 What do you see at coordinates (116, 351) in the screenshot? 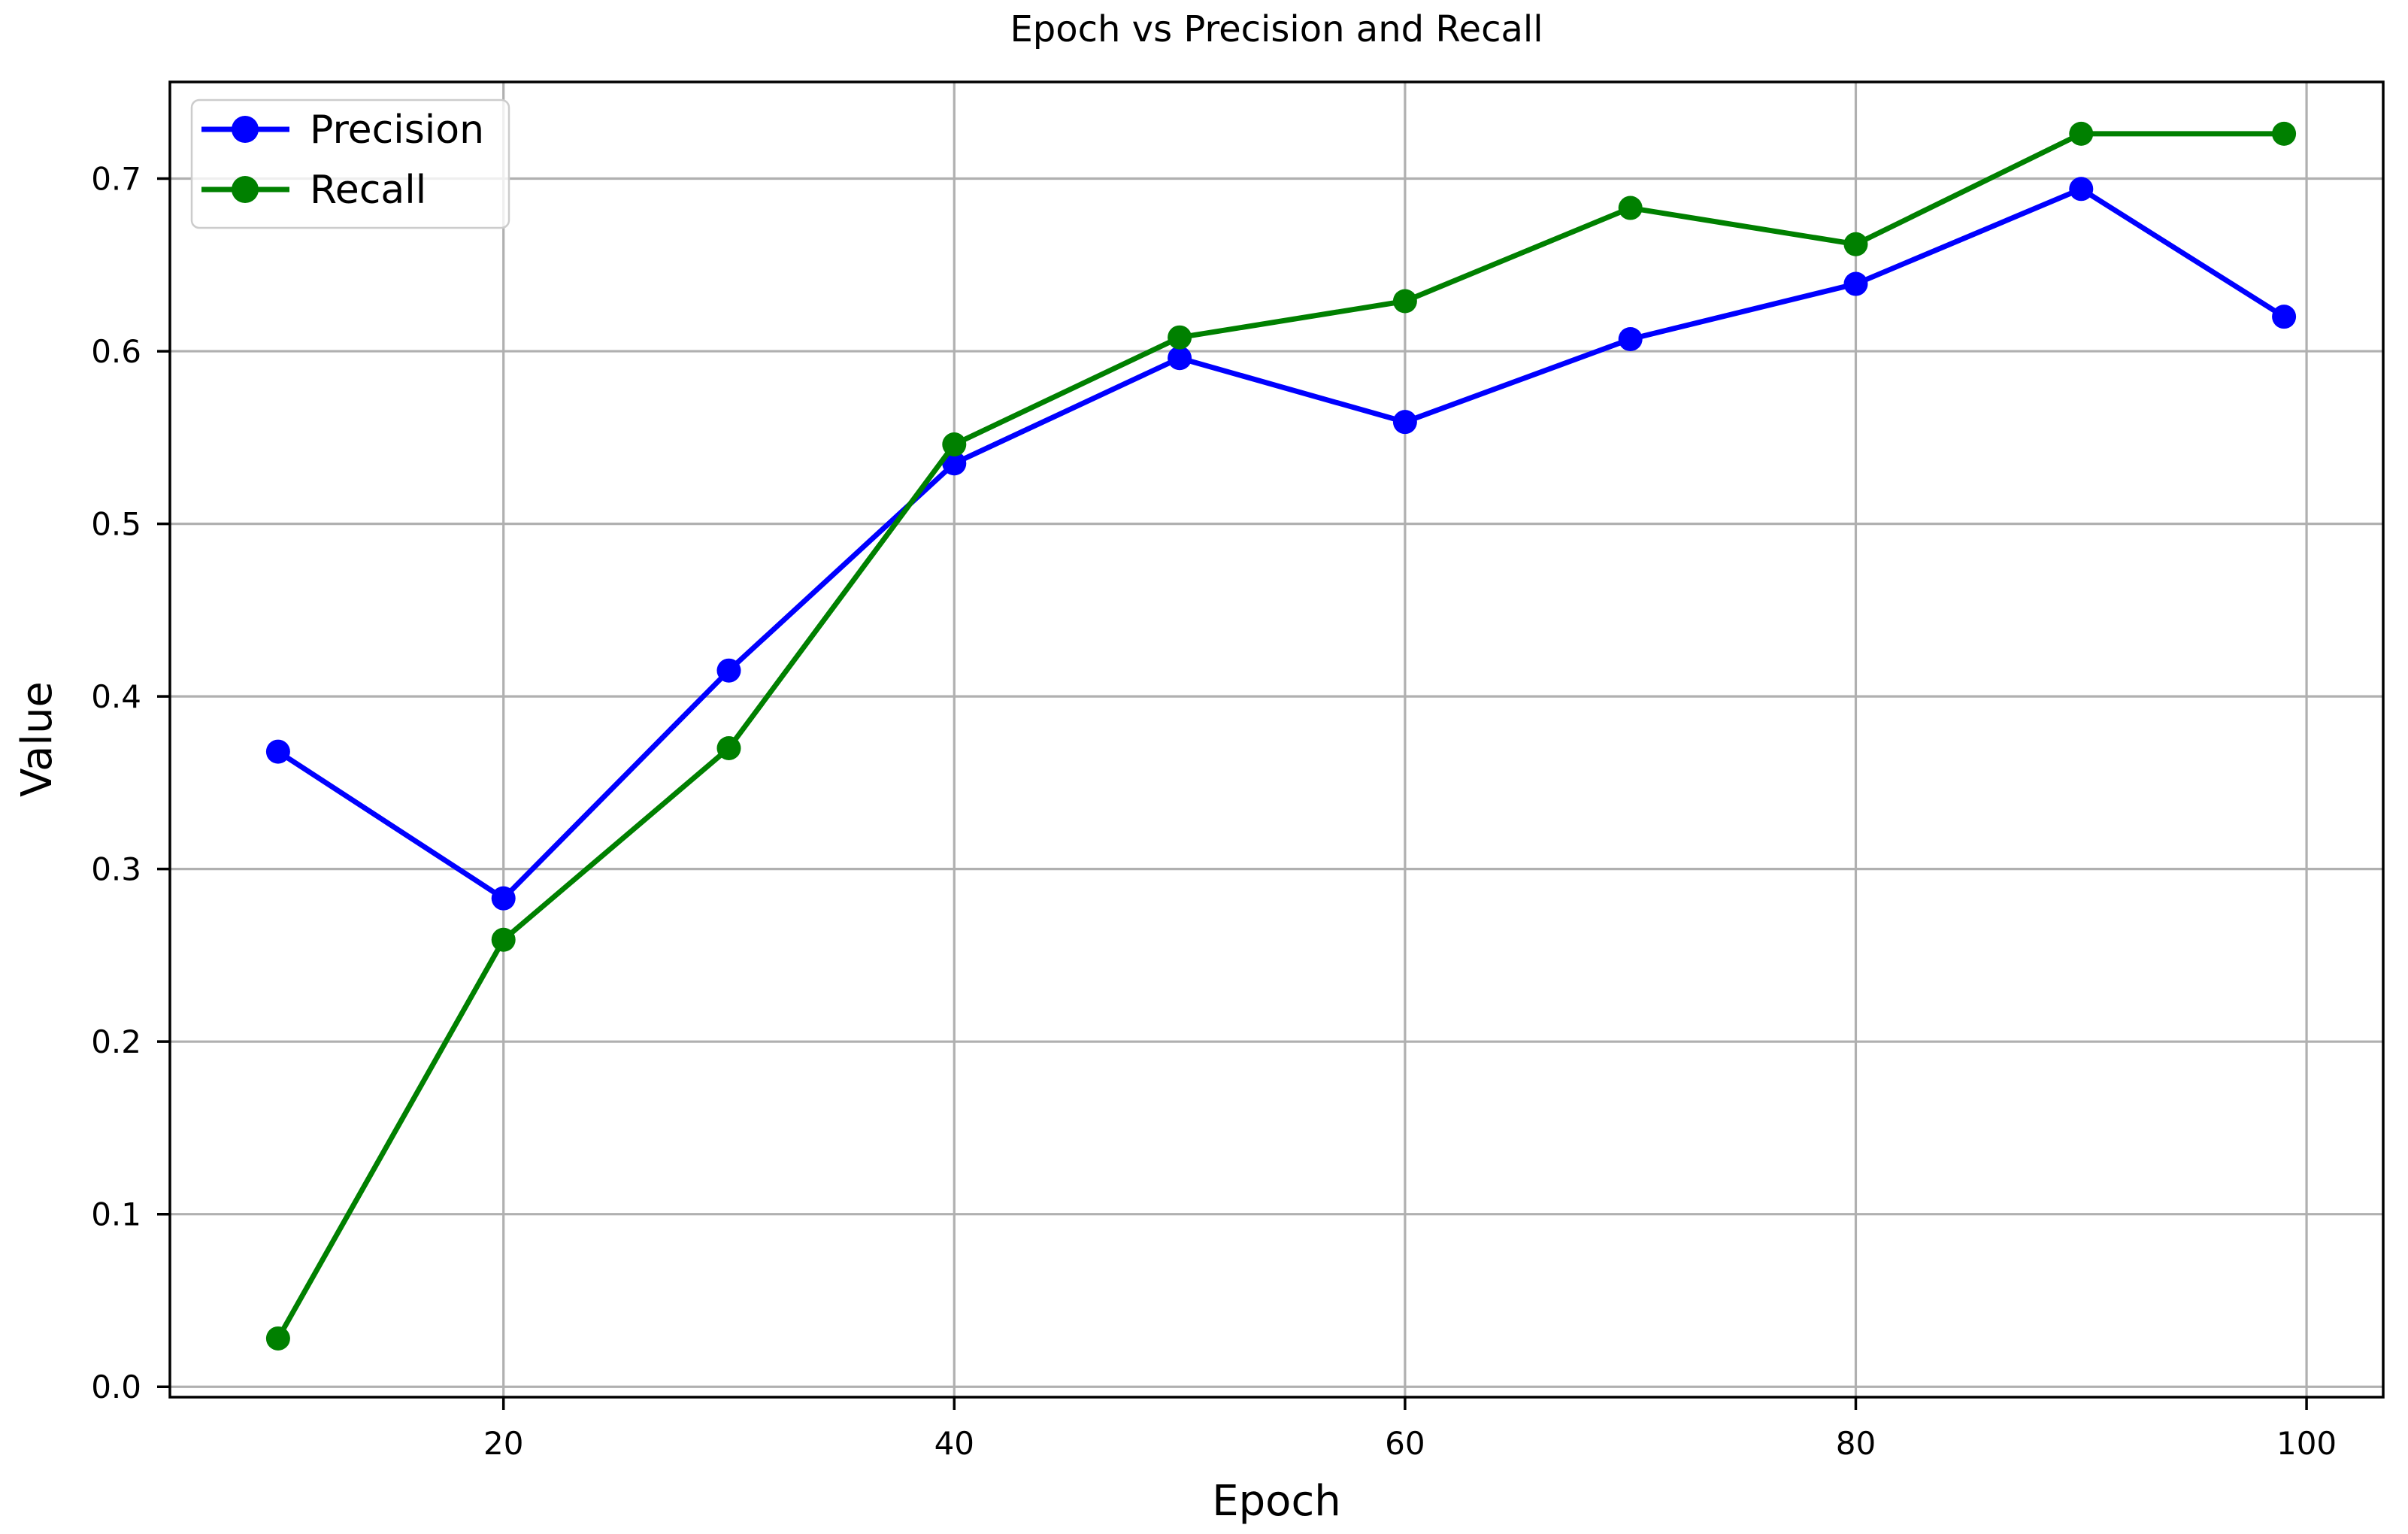
I see `y-tick-label: 0.6` at bounding box center [116, 351].